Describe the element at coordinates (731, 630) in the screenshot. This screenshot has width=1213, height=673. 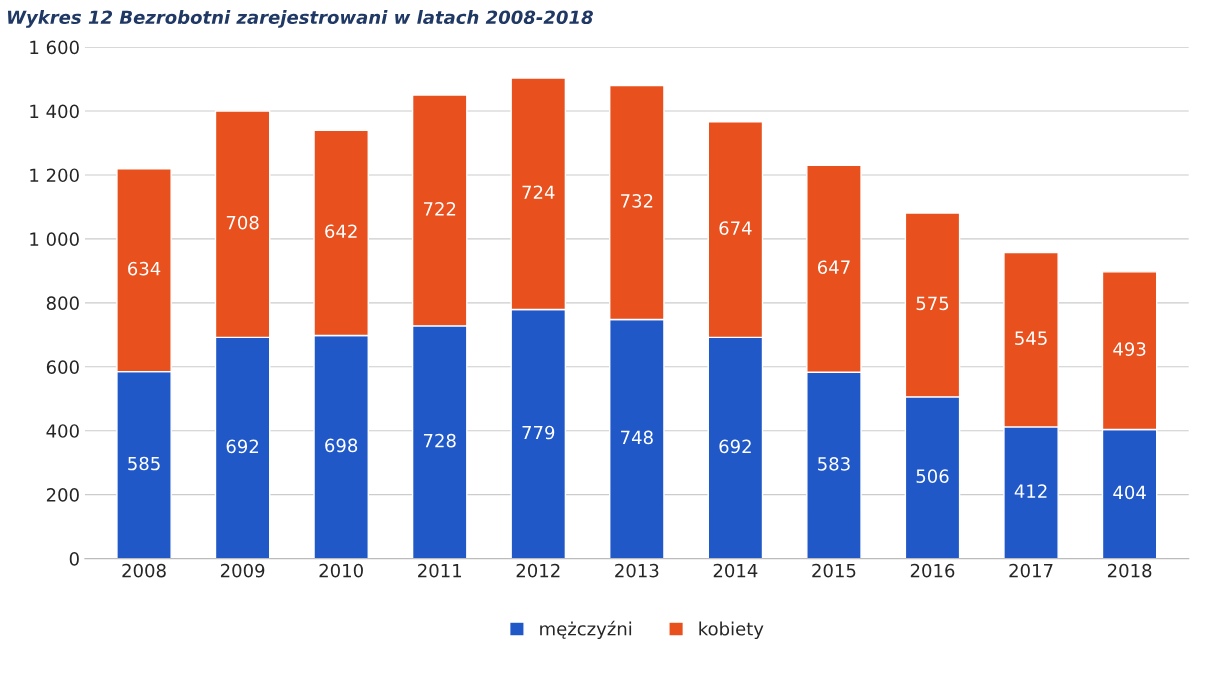
I see `legend-label: kobiety` at that location.